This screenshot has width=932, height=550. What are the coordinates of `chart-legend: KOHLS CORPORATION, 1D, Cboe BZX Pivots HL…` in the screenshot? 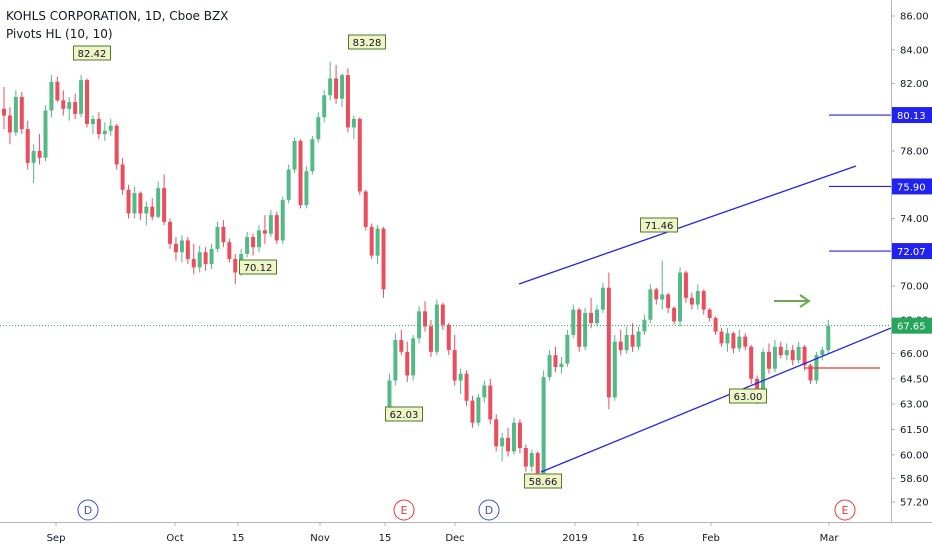 It's located at (117, 25).